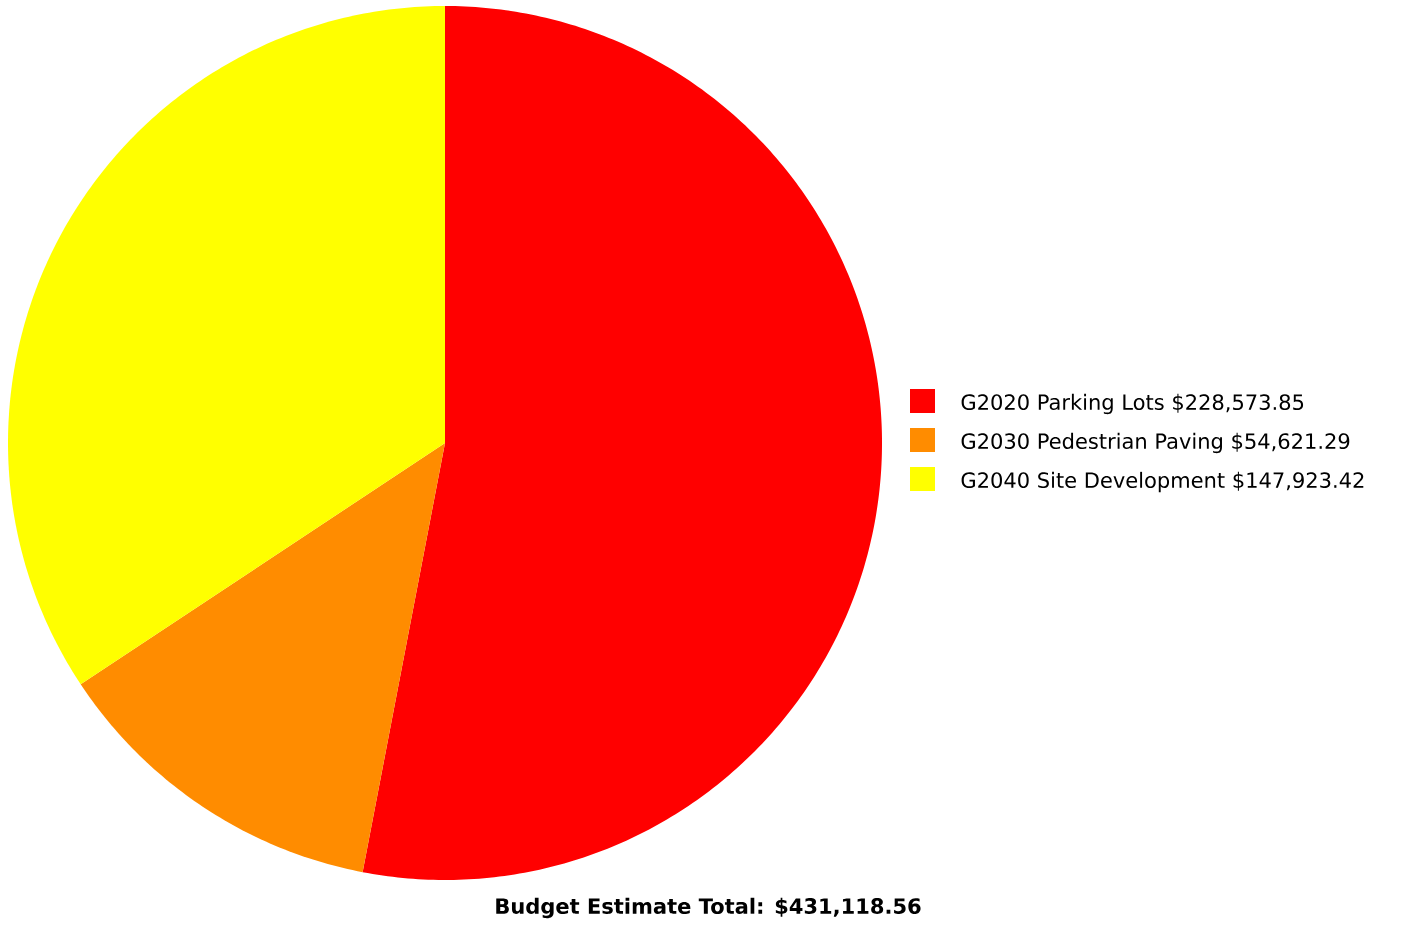  I want to click on data-label: $228,573.85, so click(1238, 403).